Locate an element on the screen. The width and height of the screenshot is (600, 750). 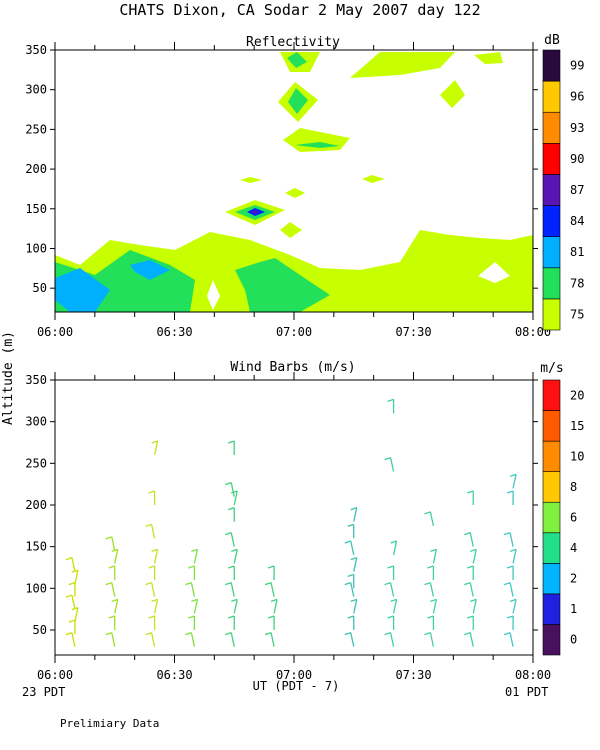
x-tick-label: 06:30 is located at coordinates (174, 332).